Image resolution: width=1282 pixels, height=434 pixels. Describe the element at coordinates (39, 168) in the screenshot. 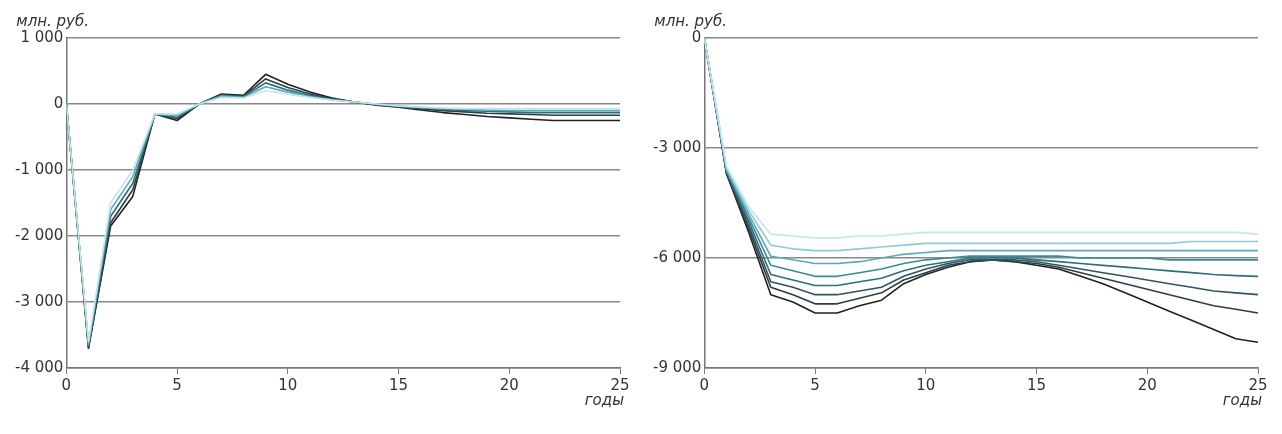

I see `y-tick-label: -1 000` at that location.